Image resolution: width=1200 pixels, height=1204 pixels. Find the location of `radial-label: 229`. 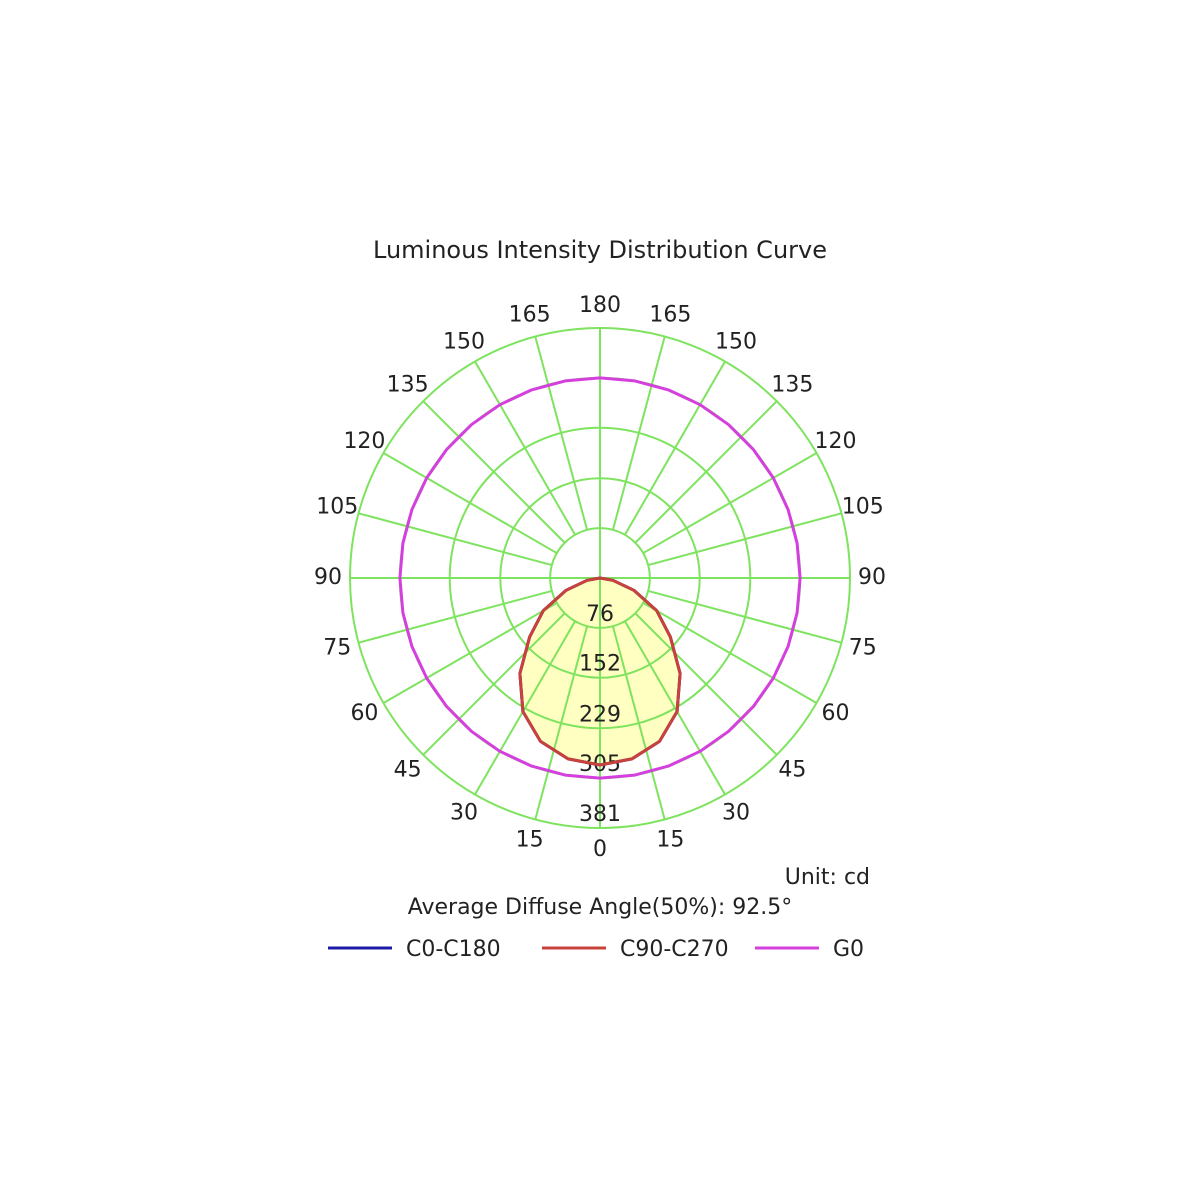

radial-label: 229 is located at coordinates (600, 714).